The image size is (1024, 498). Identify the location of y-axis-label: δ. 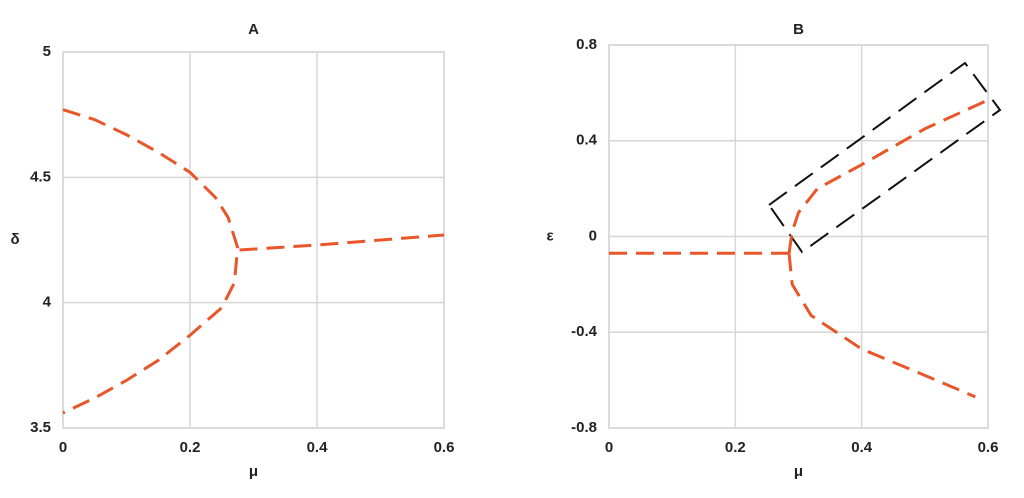
(14, 239).